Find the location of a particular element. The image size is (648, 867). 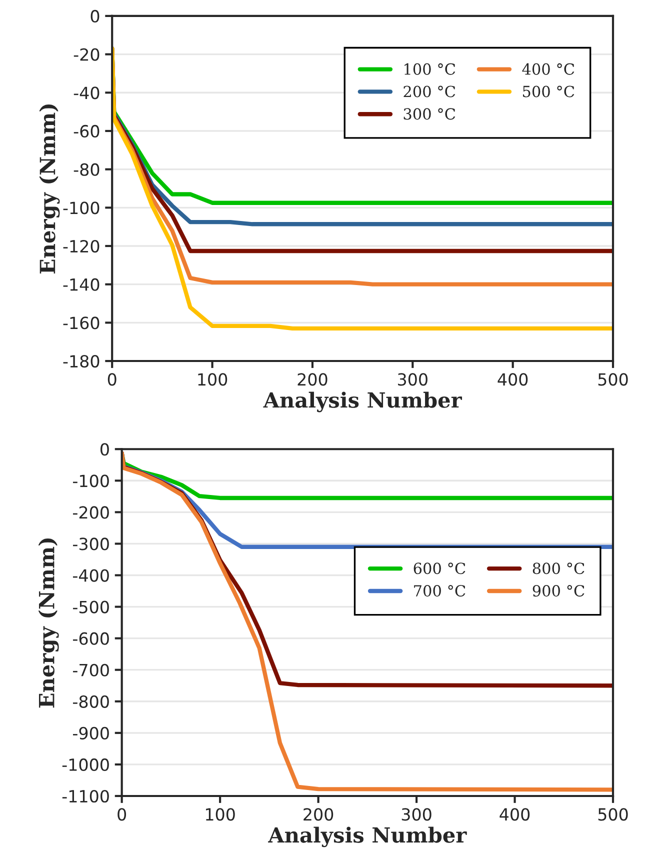

legend-label: 300 °C is located at coordinates (430, 114).